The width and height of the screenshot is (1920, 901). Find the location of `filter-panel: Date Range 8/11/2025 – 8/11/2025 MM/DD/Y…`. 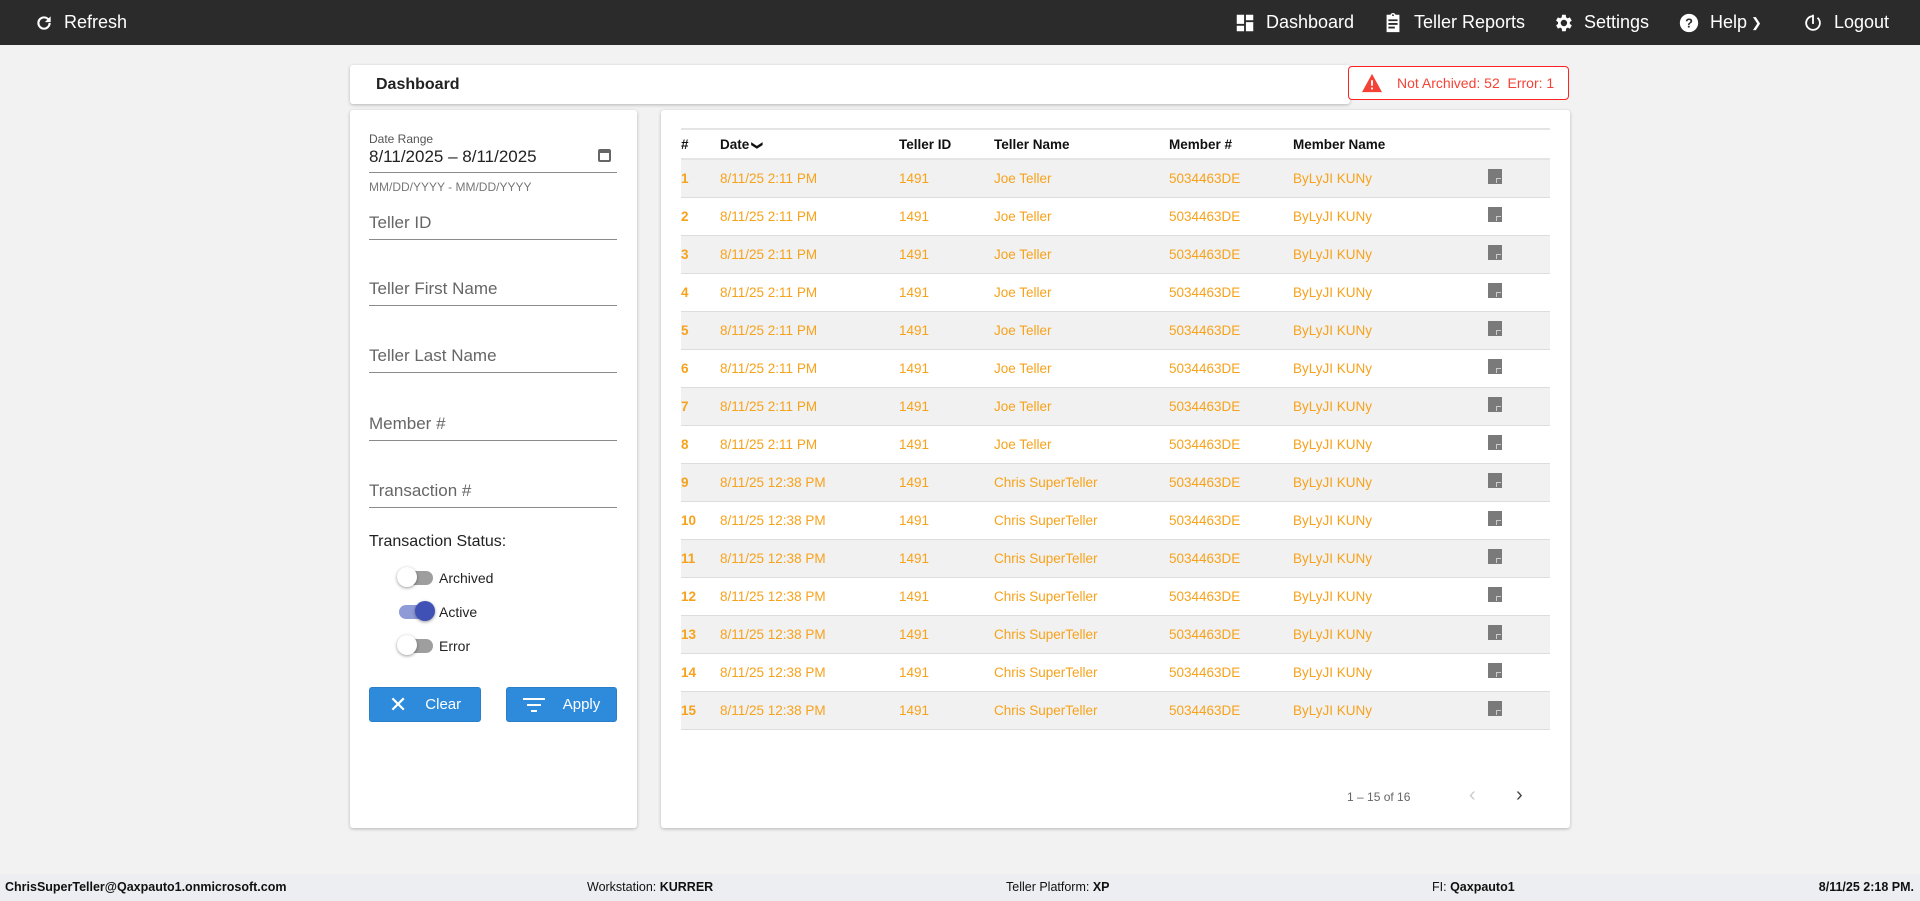

filter-panel: Date Range 8/11/2025 – 8/11/2025 MM/DD/Y… is located at coordinates (493, 469).